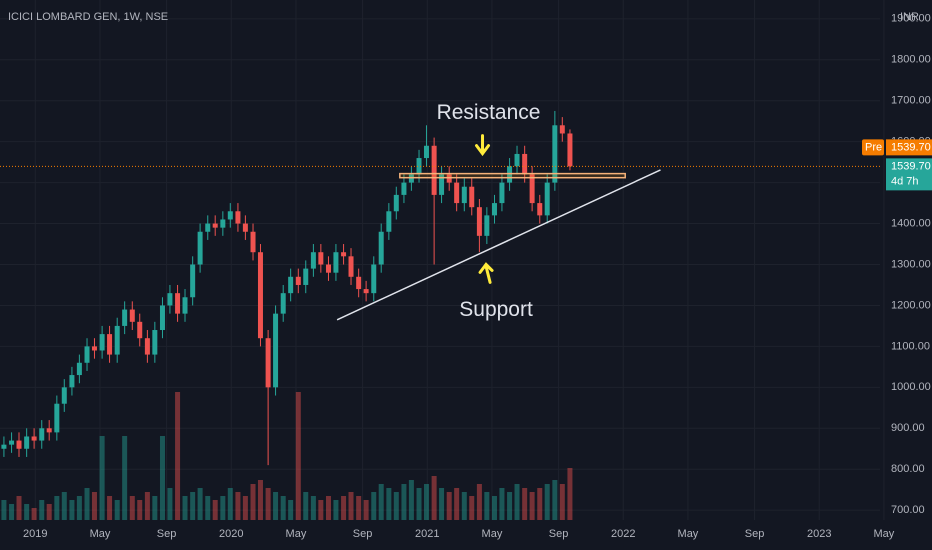 The image size is (932, 550). What do you see at coordinates (231, 534) in the screenshot?
I see `x-tick-label: 2020` at bounding box center [231, 534].